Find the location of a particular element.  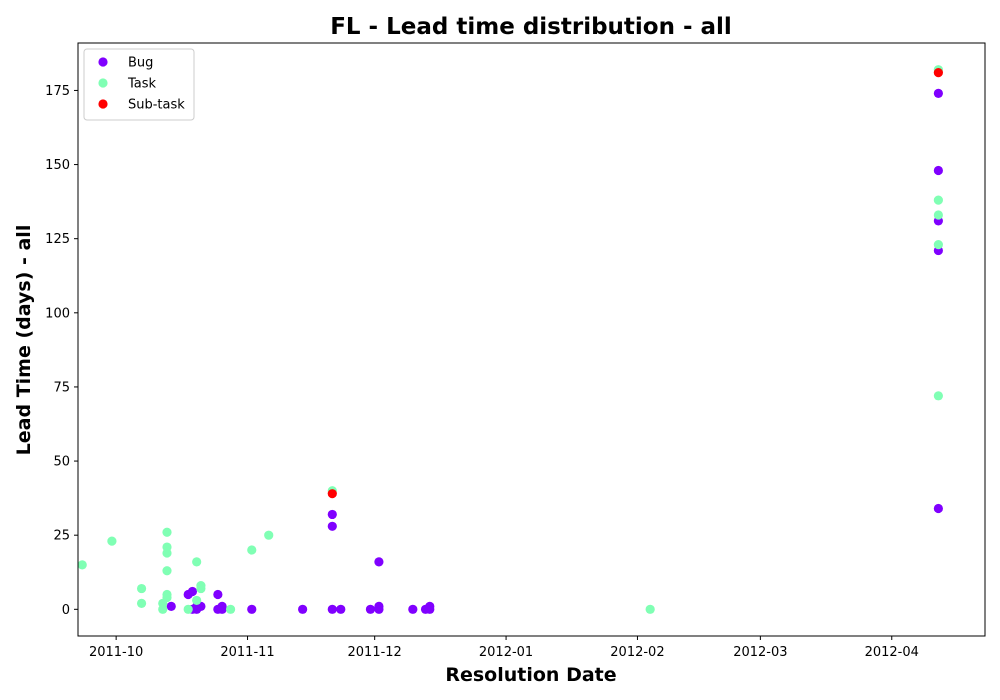

y-axis: 0 25 50 75 100 125 150 175 is located at coordinates (61, 351).